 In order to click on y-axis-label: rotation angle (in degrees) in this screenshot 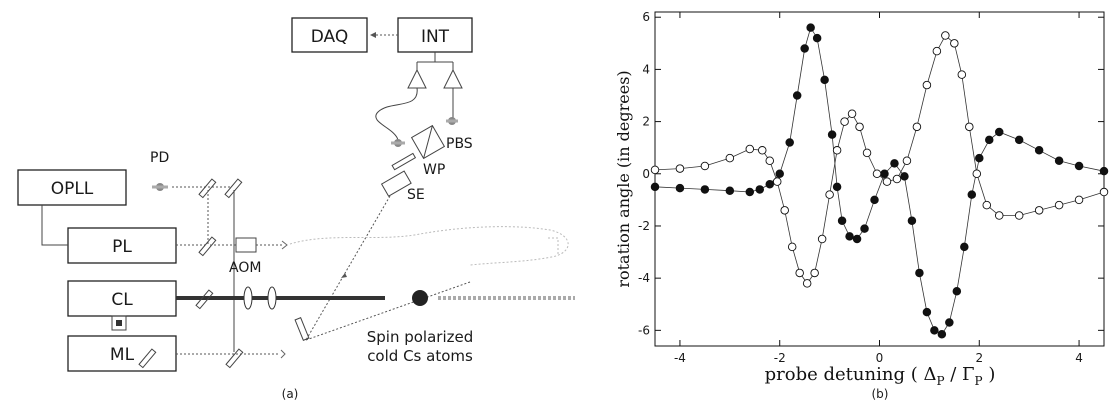, I will do `click(623, 178)`.